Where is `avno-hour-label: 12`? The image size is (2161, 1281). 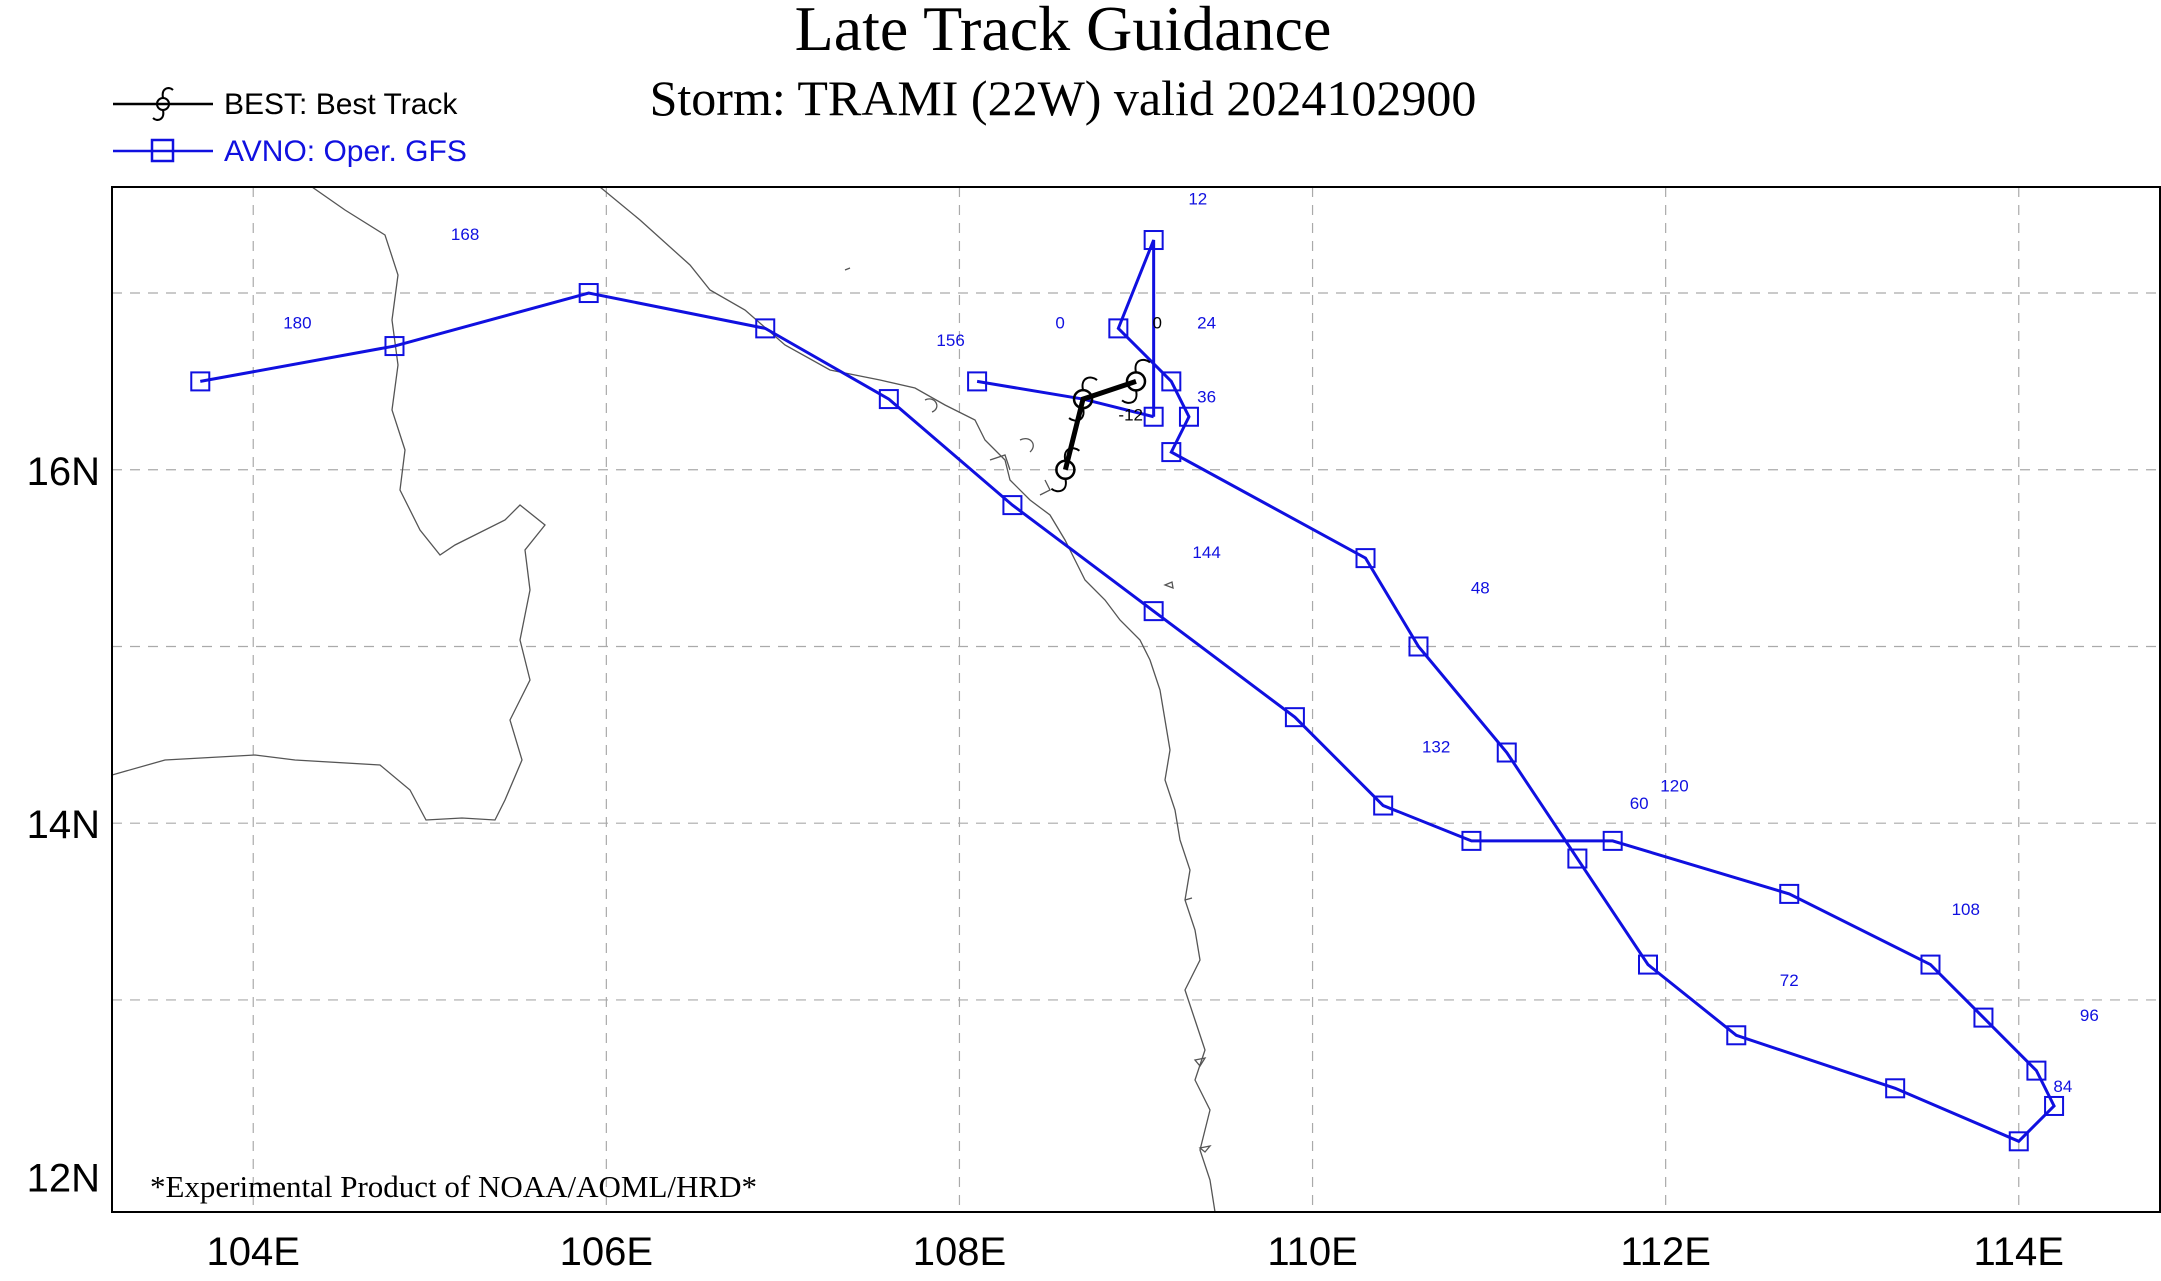 avno-hour-label: 12 is located at coordinates (1197, 199).